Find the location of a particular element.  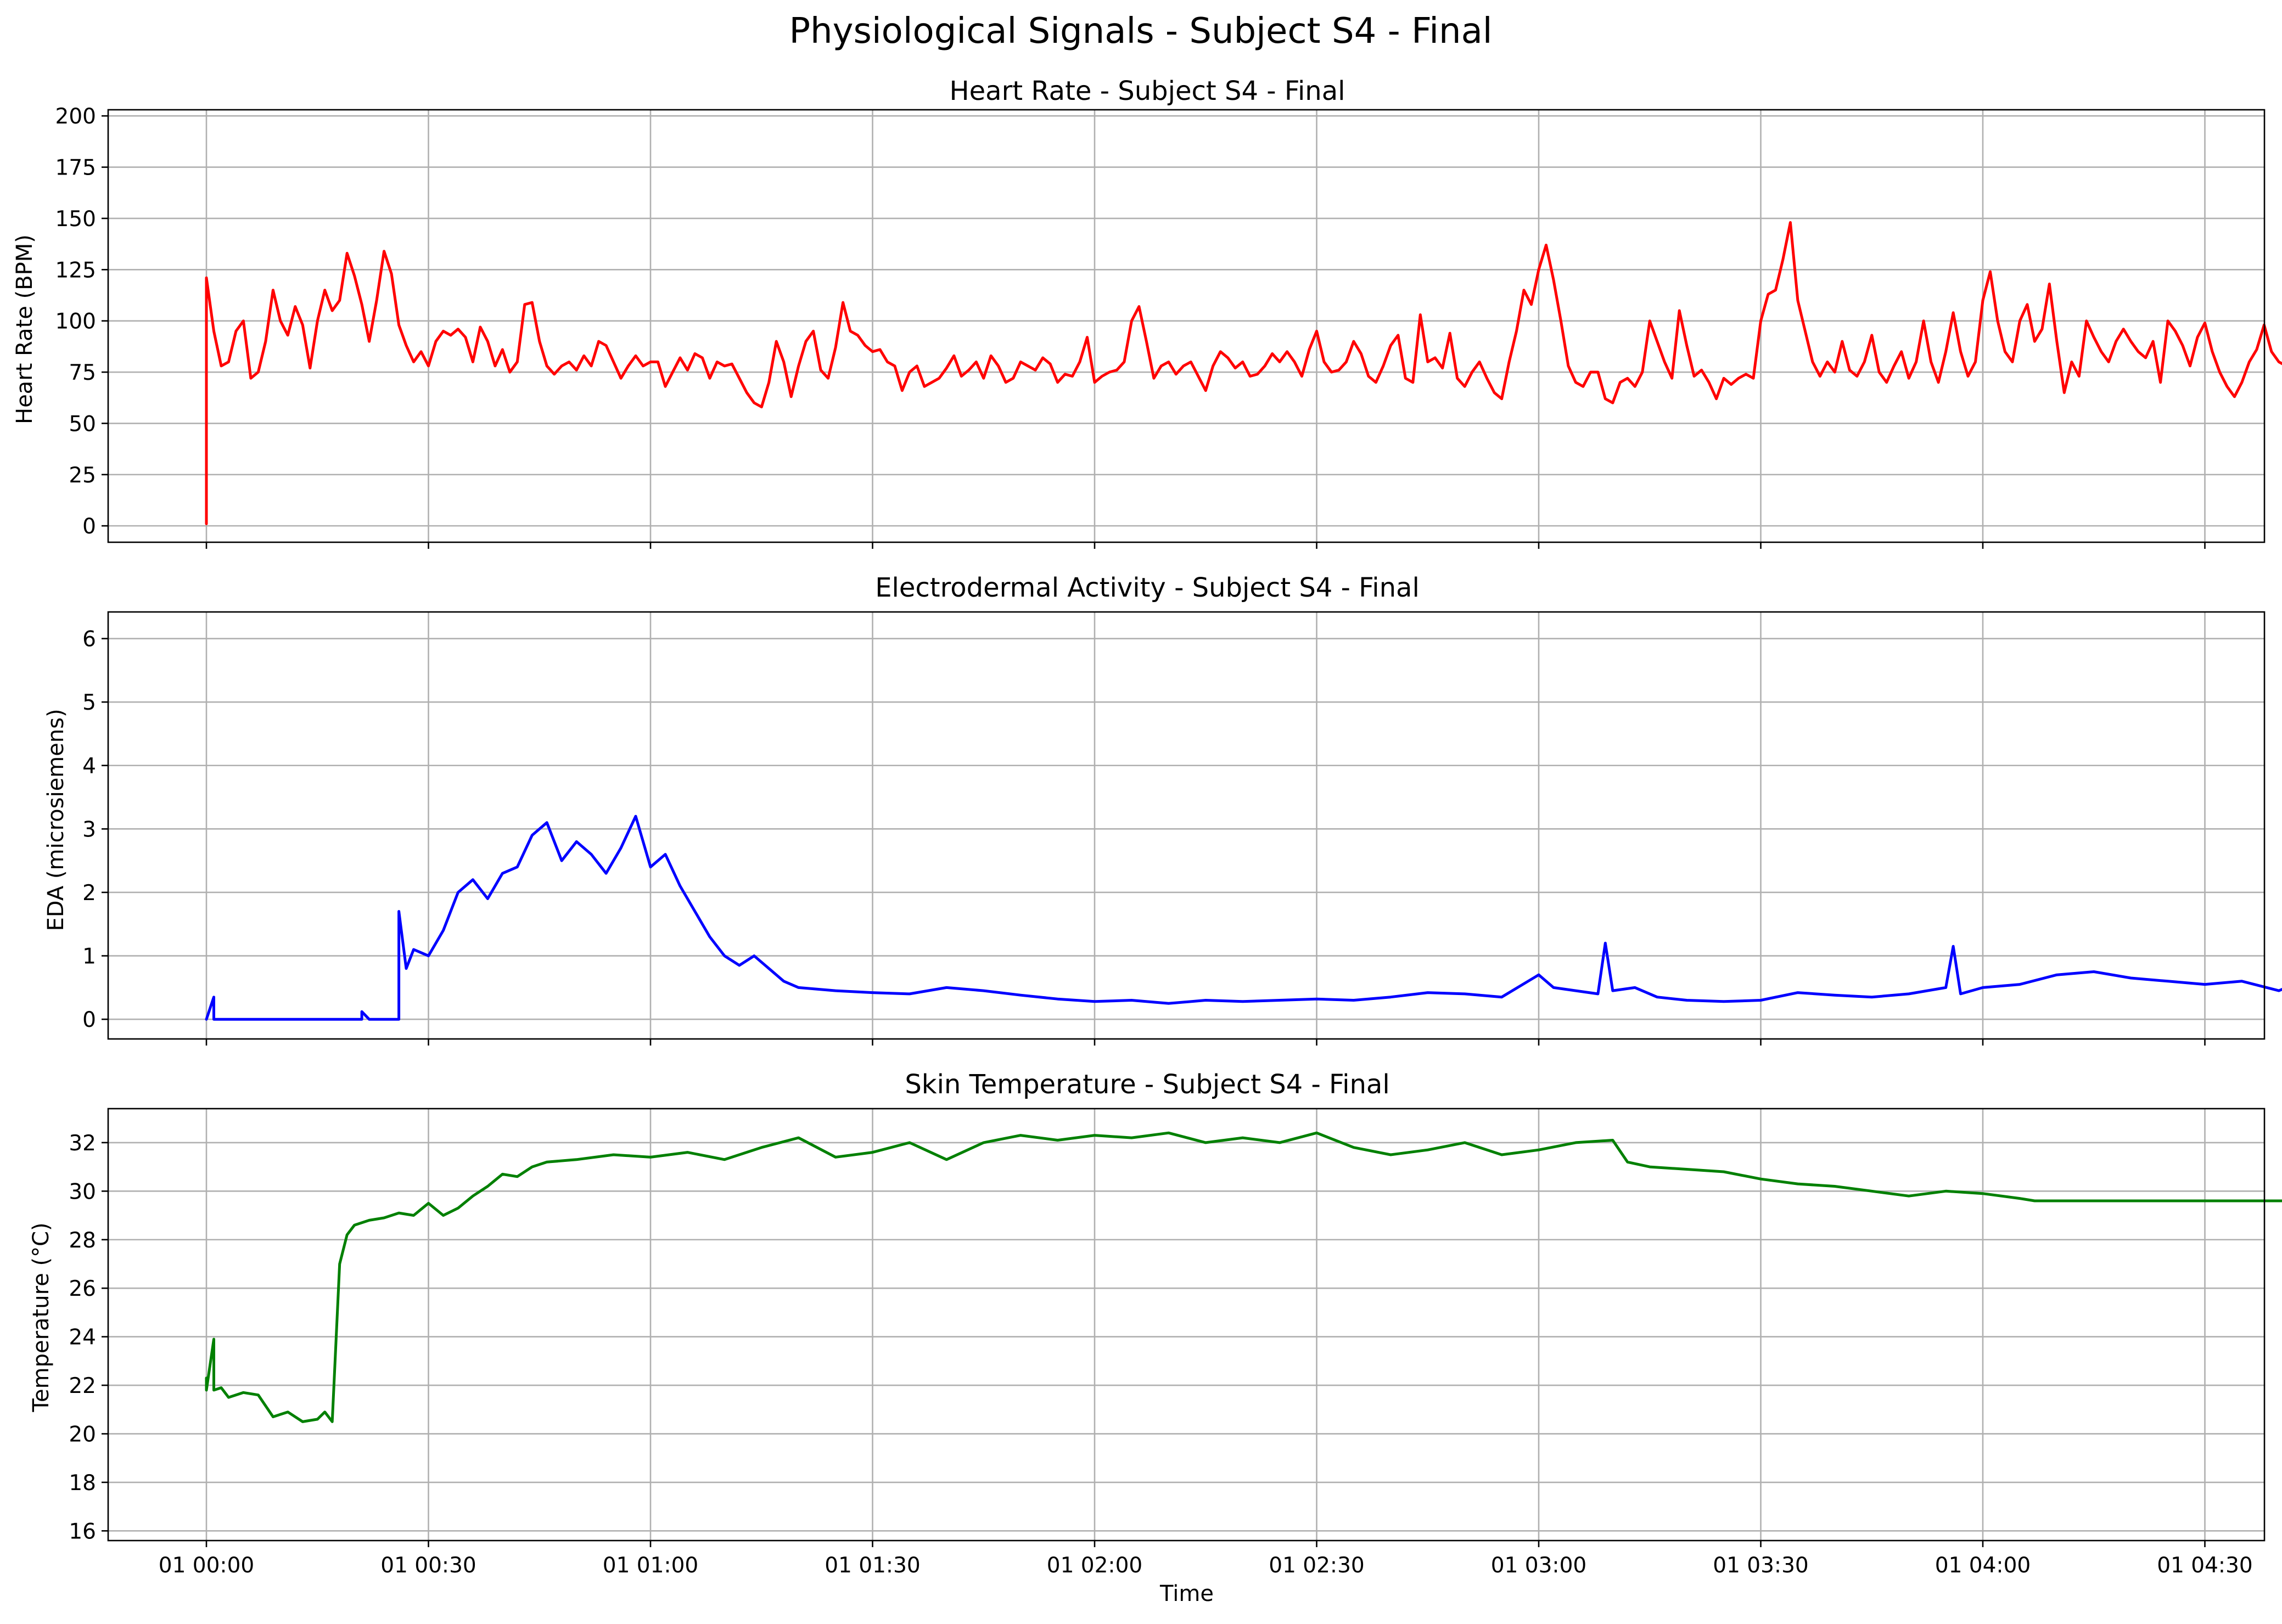

ylabel-eda: EDA (microsiemens) is located at coordinates (56, 820).